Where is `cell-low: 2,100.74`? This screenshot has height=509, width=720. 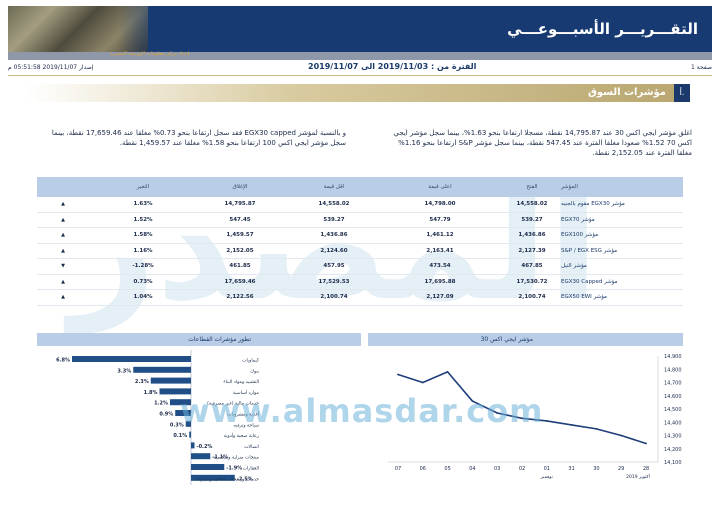 cell-low: 2,100.74 is located at coordinates (334, 297).